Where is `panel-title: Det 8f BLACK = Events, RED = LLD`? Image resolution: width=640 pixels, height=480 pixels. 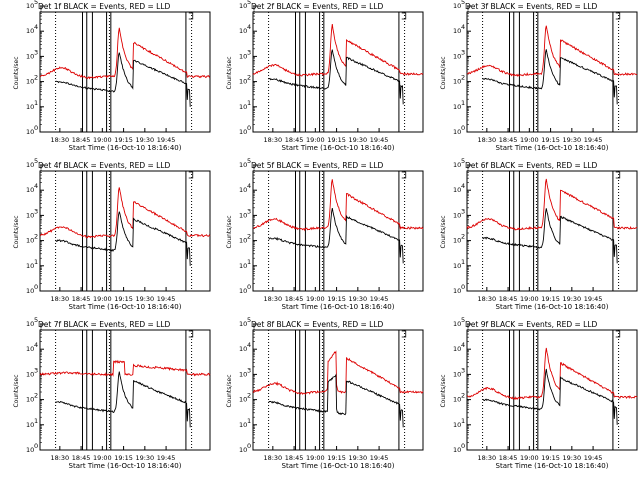
panel-title: Det 8f BLACK = Events, RED = LLD is located at coordinates (317, 324).